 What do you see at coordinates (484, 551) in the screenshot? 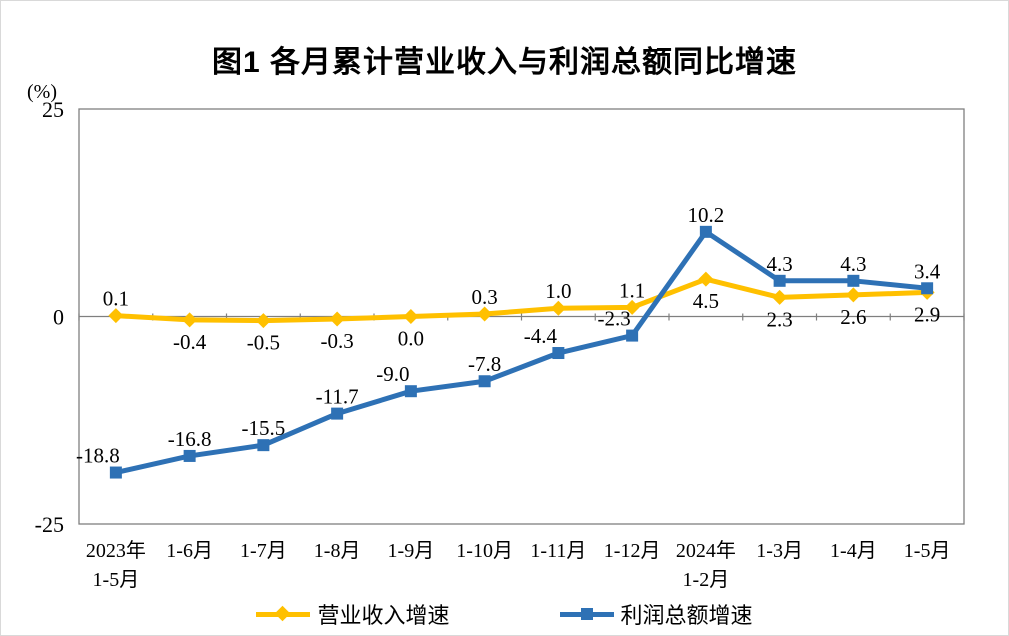
I see `x-axis-label: 1-10月` at bounding box center [484, 551].